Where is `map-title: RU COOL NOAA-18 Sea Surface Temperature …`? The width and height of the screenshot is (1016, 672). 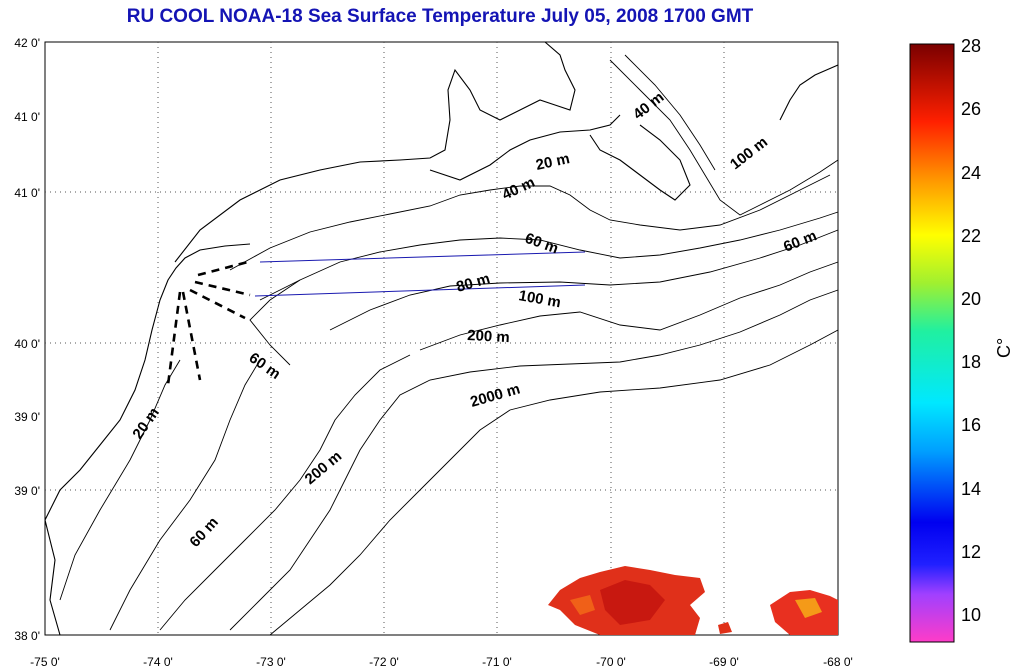
map-title: RU COOL NOAA-18 Sea Surface Temperature … is located at coordinates (440, 16).